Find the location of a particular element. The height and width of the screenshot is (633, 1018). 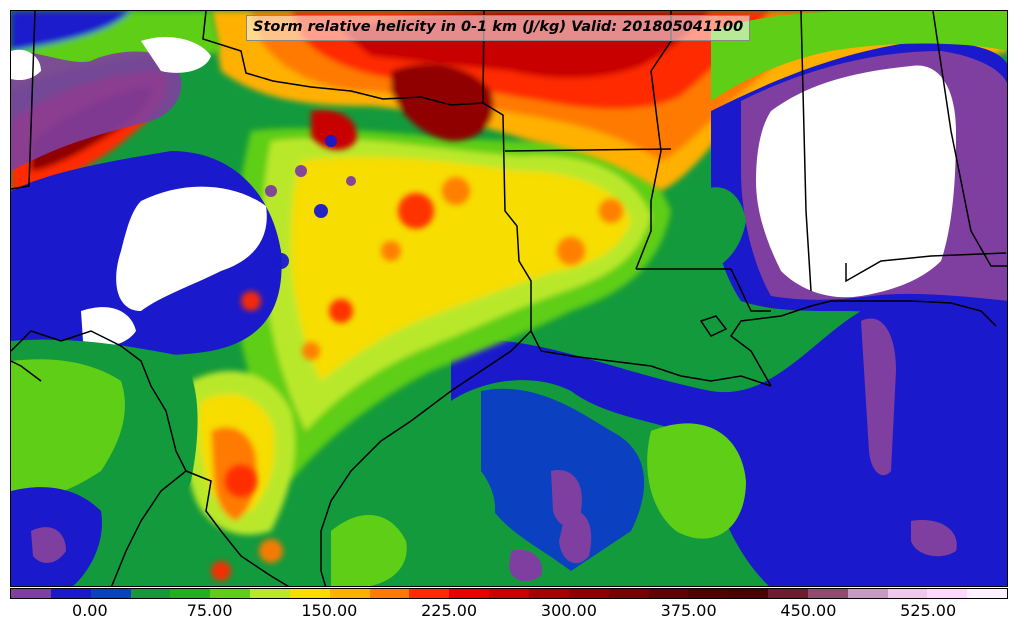

colorbar-tick-label: 300.00 is located at coordinates (568, 610).